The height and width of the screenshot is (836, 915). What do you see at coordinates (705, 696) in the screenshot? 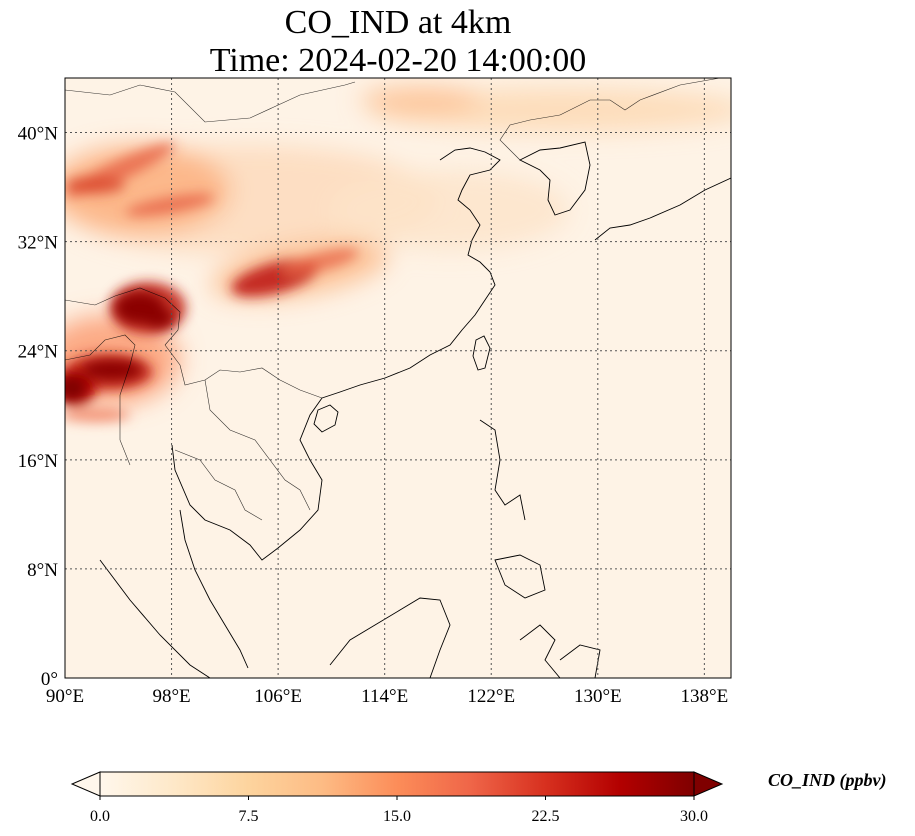
I see `lon-tick-label: 138°E` at bounding box center [705, 696].